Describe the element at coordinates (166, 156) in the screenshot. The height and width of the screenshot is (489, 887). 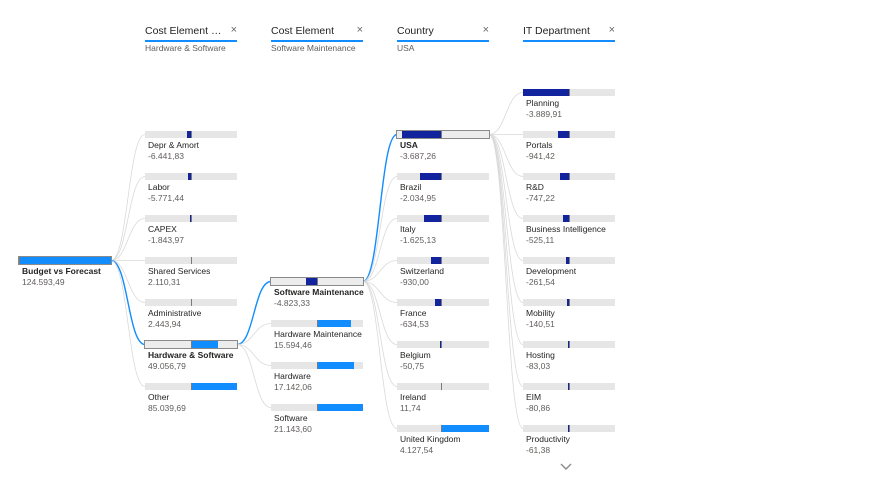
I see `node-value: -6.441,83` at that location.